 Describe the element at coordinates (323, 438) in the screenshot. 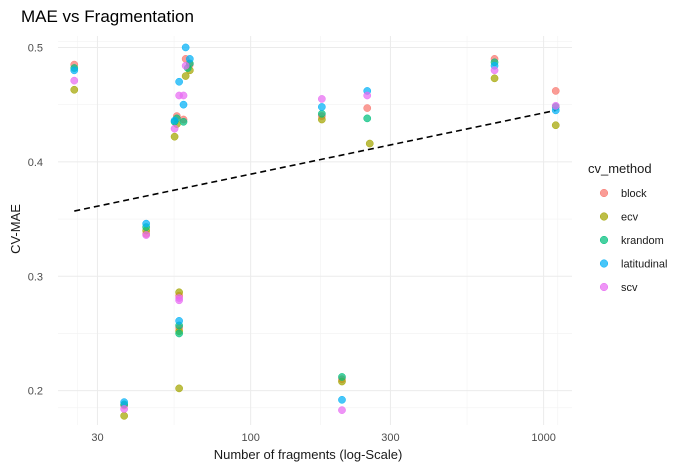

I see `x-tick-labels: 30 100 300 1000` at that location.